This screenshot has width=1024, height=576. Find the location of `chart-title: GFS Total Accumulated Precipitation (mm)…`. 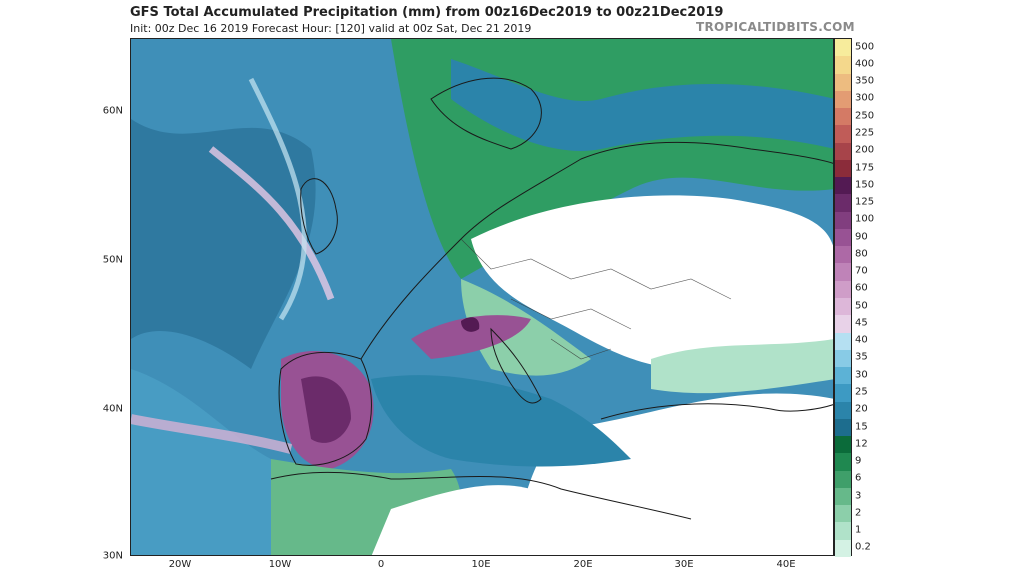

chart-title: GFS Total Accumulated Precipitation (mm)… is located at coordinates (427, 12).